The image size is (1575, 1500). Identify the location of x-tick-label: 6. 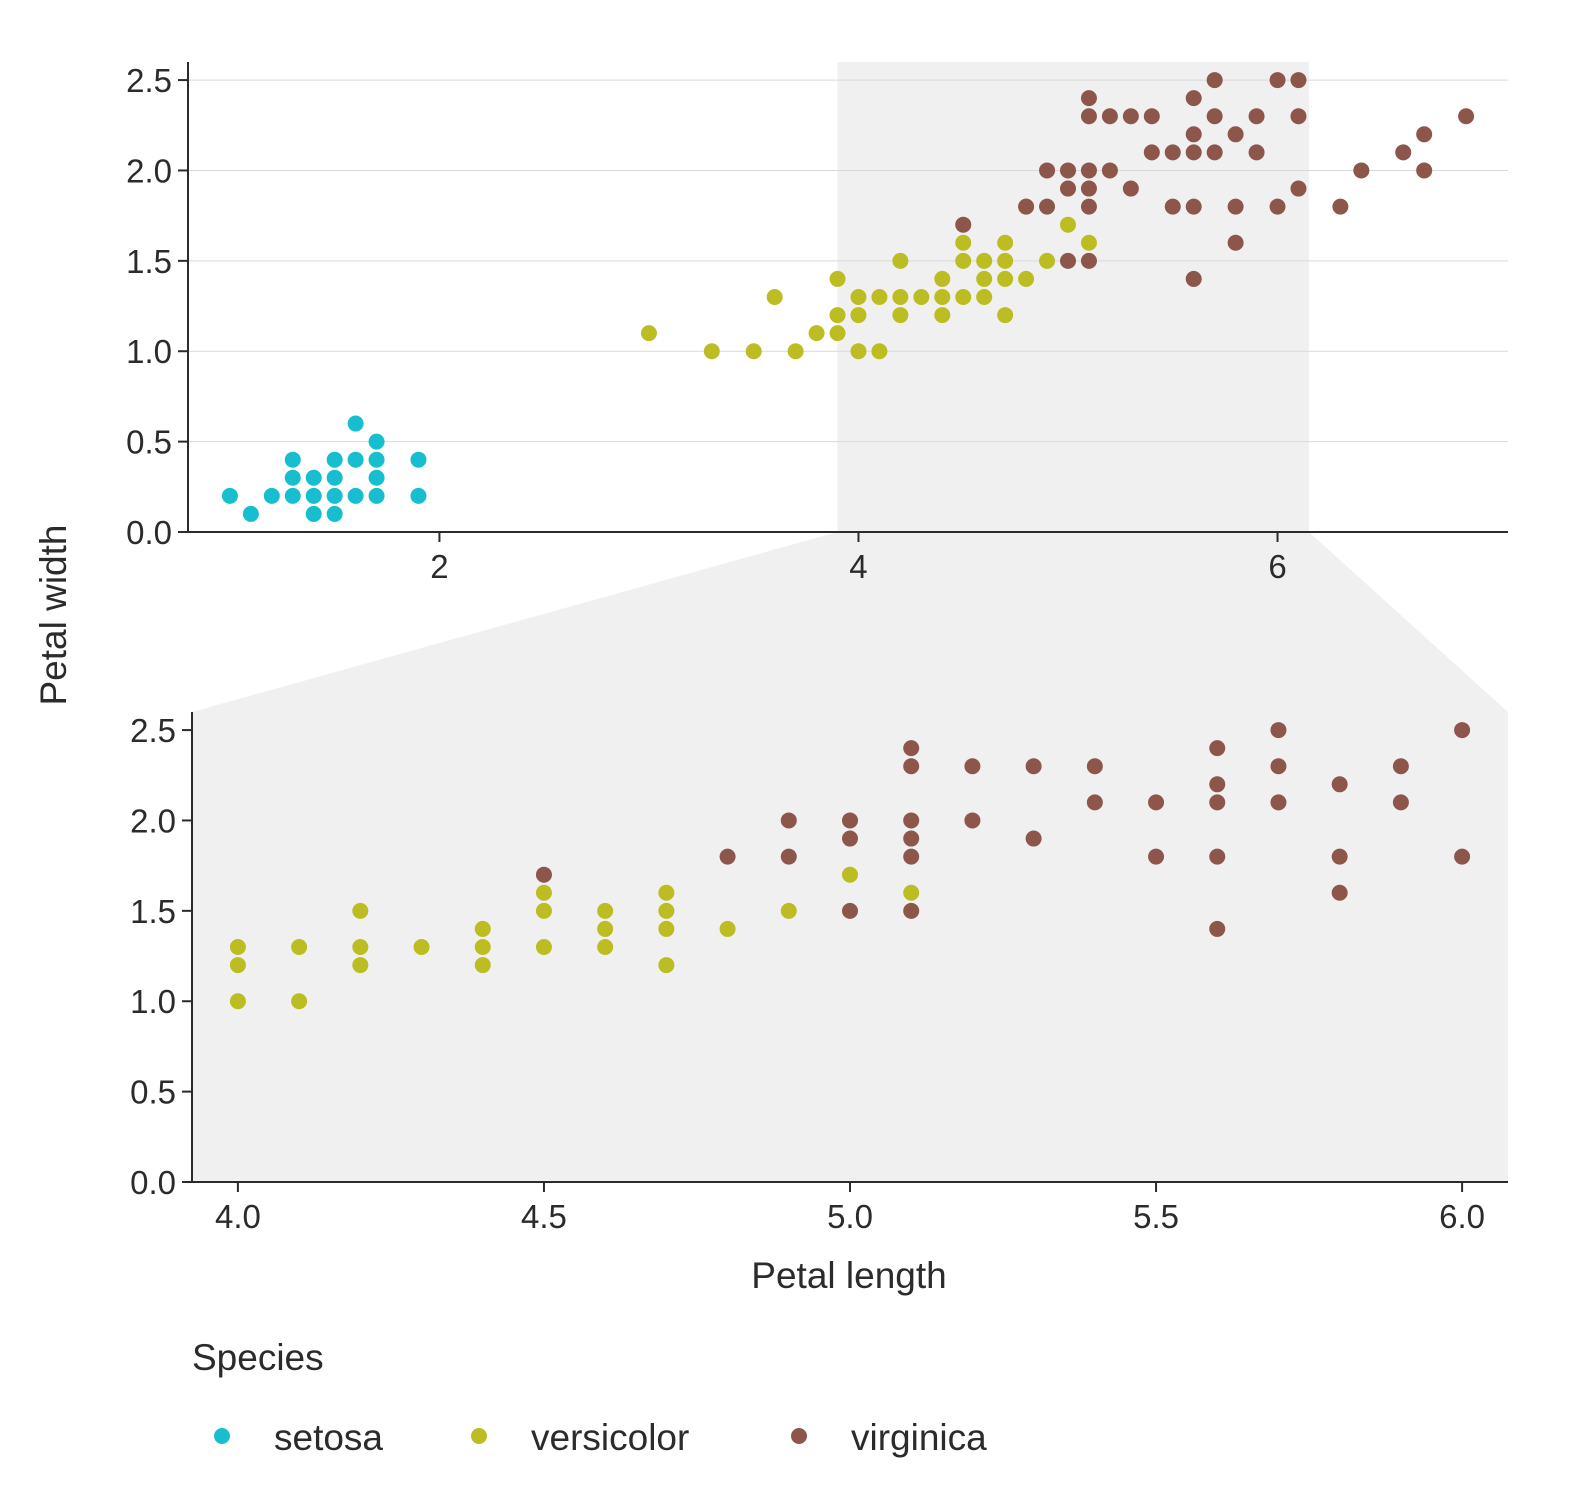
(1277, 566).